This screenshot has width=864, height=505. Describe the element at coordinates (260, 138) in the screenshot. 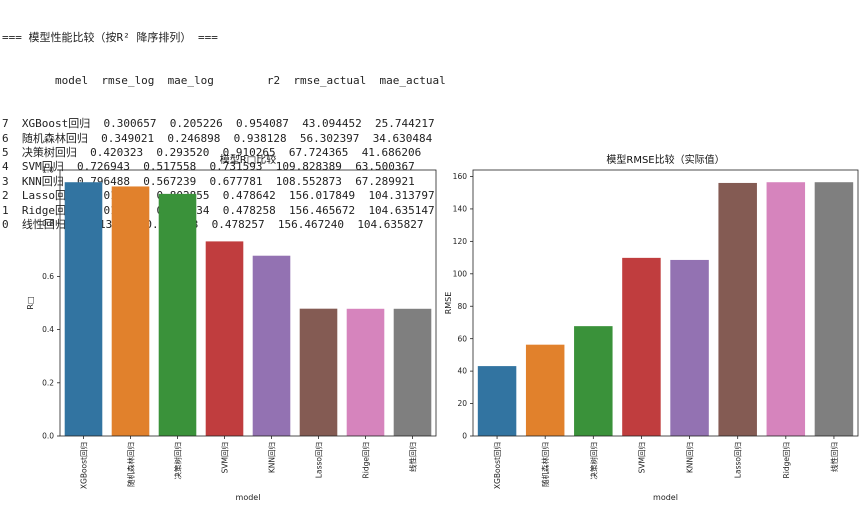

I see `console-cell-r2: 0.938128` at that location.